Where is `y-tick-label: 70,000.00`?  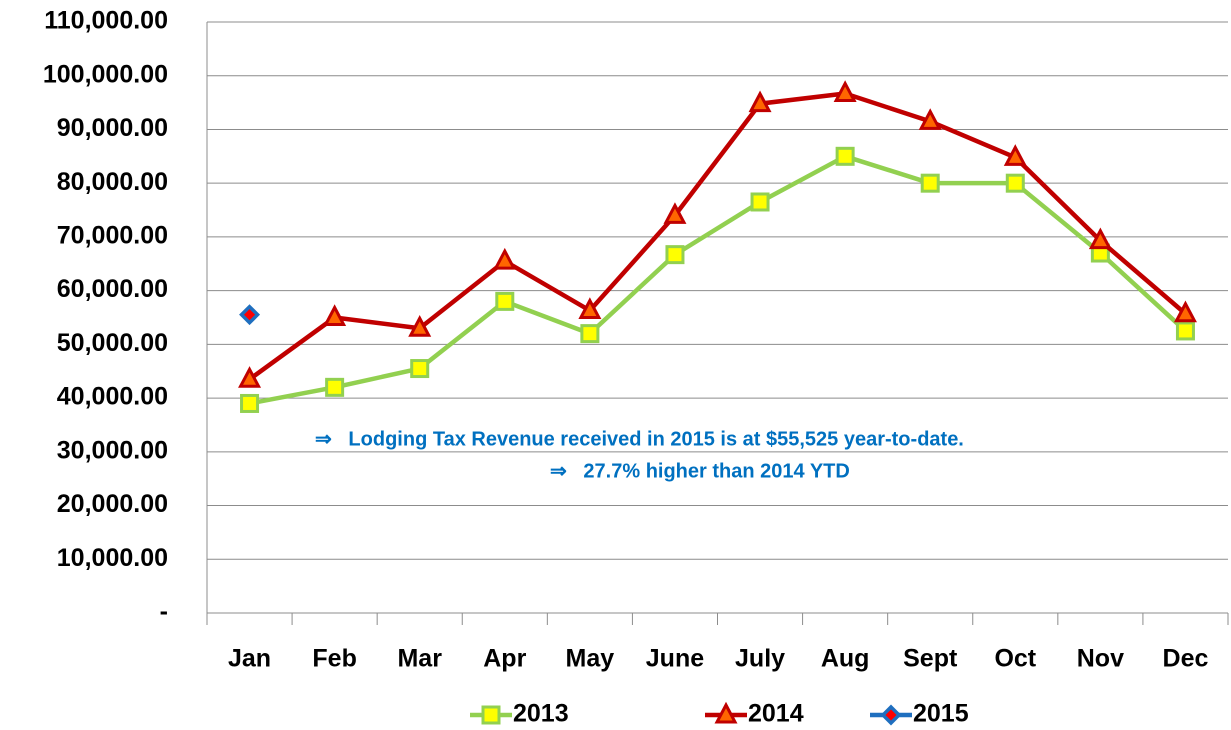
y-tick-label: 70,000.00 is located at coordinates (112, 236).